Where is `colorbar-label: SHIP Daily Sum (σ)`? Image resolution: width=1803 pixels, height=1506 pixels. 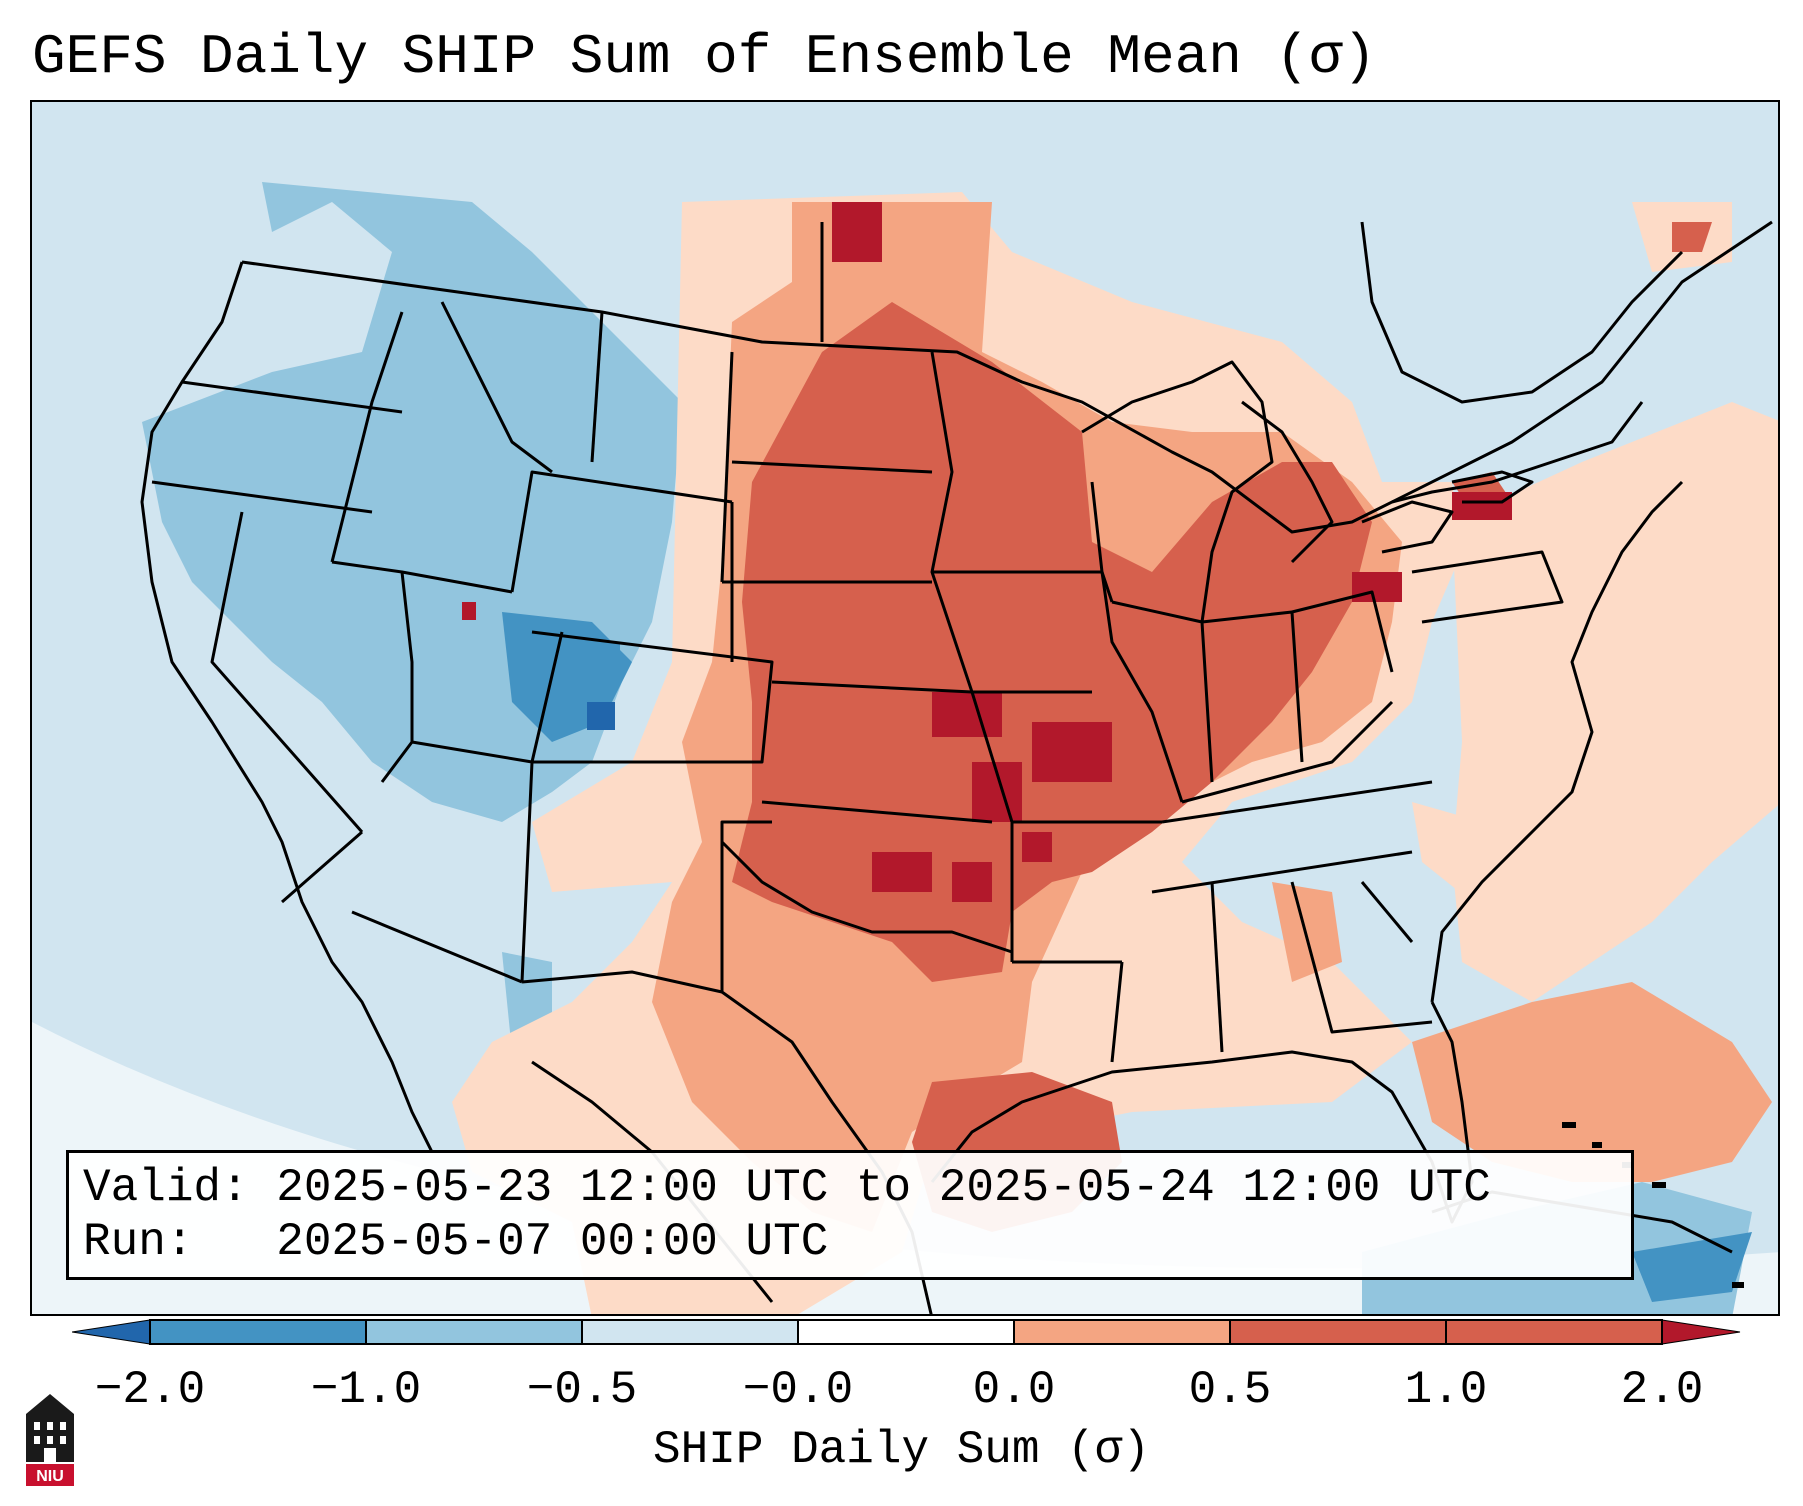
colorbar-label: SHIP Daily Sum (σ) is located at coordinates (901, 1450).